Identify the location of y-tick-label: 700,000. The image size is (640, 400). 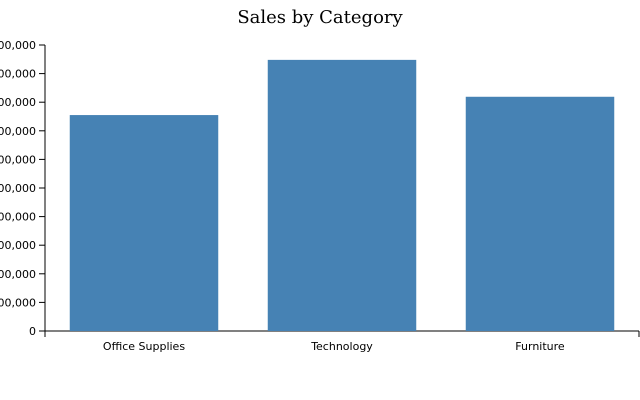
(18, 131).